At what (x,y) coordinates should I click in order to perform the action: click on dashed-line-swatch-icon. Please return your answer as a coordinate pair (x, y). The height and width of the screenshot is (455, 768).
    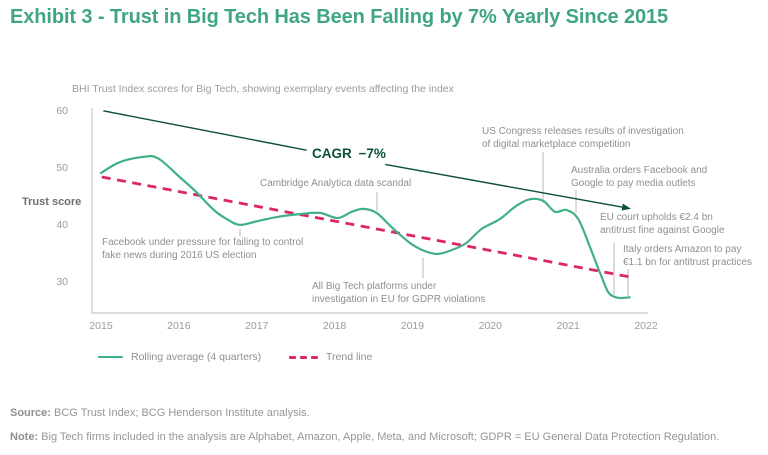
    Looking at the image, I should click on (303, 357).